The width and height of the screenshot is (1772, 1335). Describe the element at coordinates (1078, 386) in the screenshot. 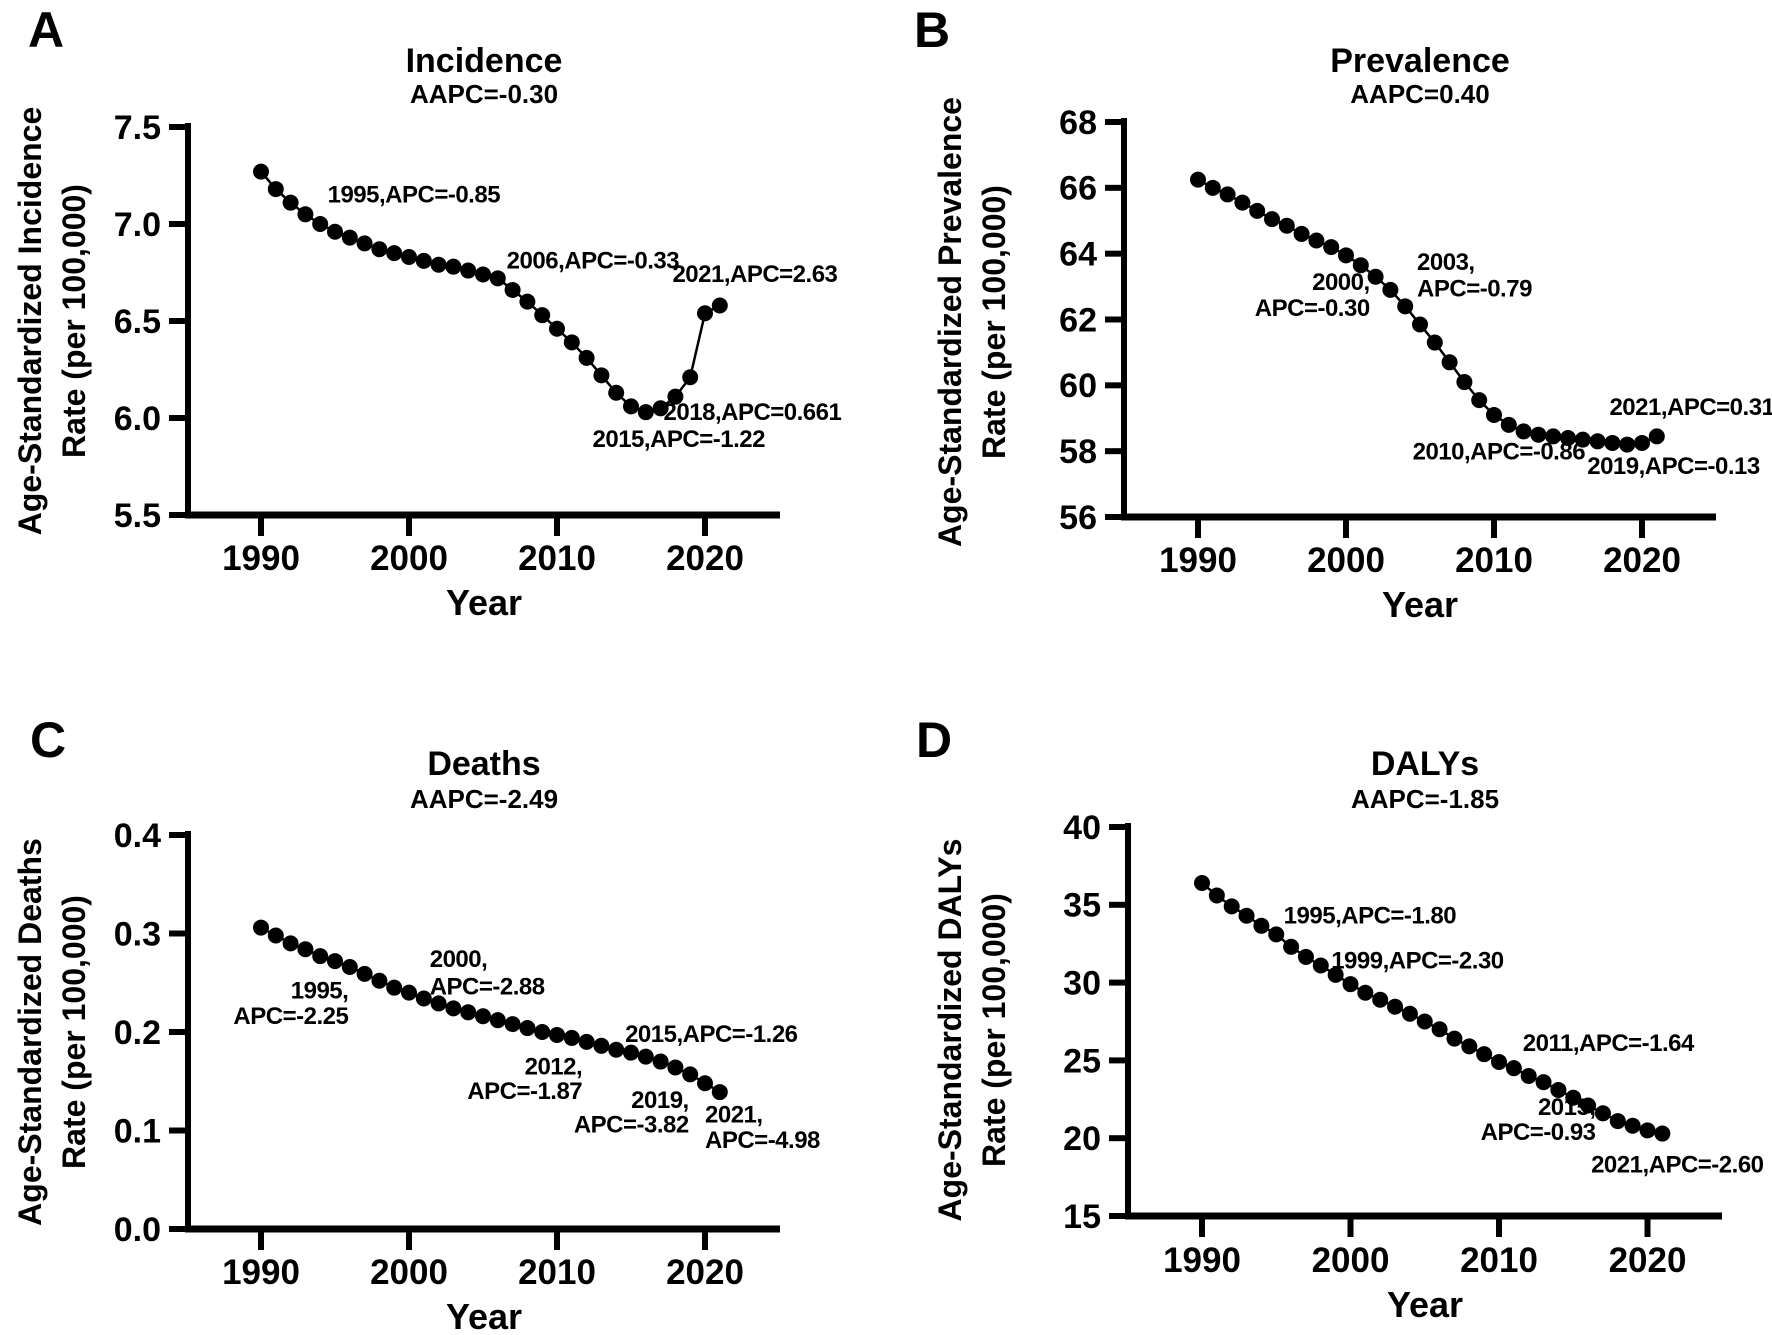

I see `y-tick-label: 60` at that location.